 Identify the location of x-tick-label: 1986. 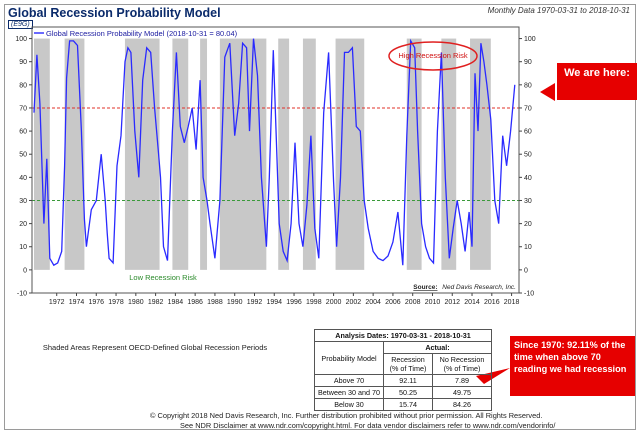
(195, 302).